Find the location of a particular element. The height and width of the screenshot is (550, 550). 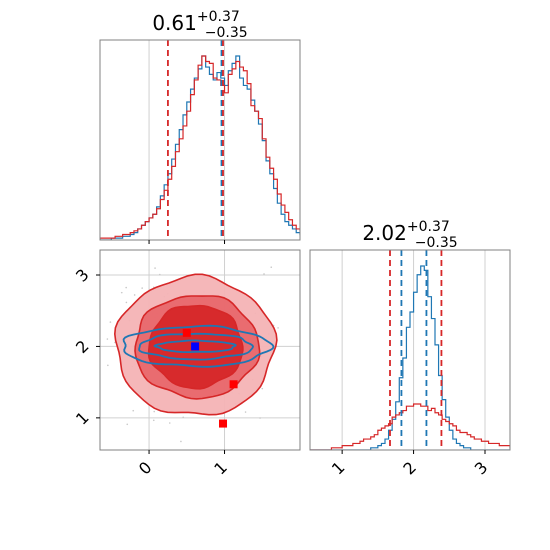

hist-param1-median: 0.61 is located at coordinates (174, 23).